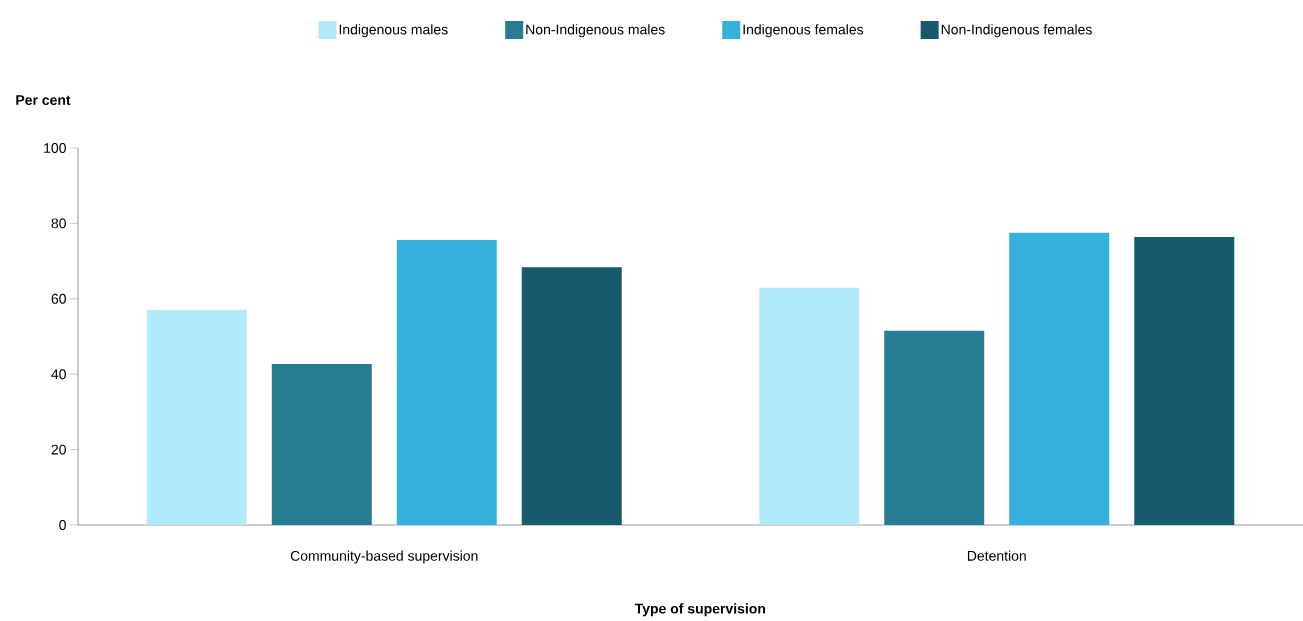 This screenshot has height=621, width=1303. I want to click on legend-label: Non-Indigenous females, so click(1016, 31).